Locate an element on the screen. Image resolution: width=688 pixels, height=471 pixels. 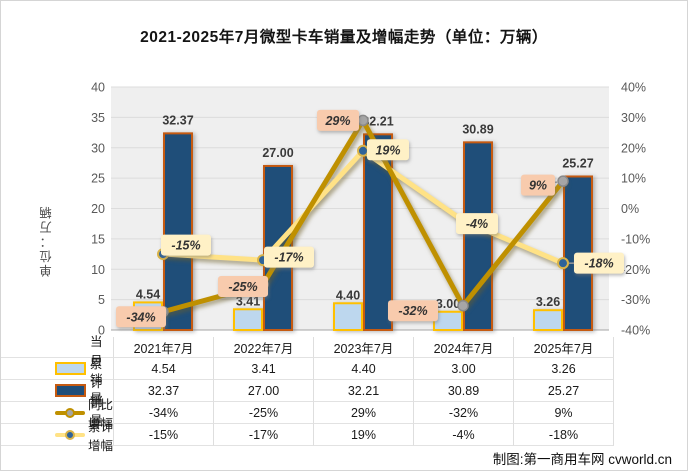
legend-label: 当月销量 is located at coordinates (96, 370).